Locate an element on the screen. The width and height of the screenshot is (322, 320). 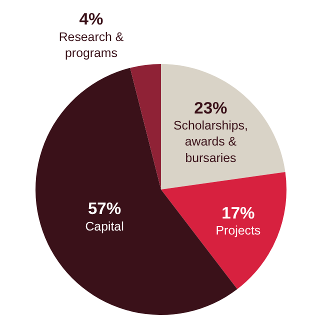
slice-label: Projects is located at coordinates (238, 231).